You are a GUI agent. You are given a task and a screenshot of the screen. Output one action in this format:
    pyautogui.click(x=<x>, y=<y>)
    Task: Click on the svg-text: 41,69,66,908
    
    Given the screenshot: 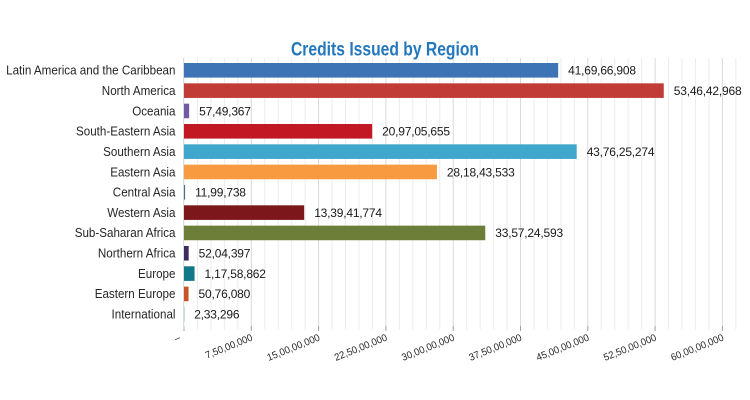 What is the action you would take?
    pyautogui.click(x=602, y=71)
    